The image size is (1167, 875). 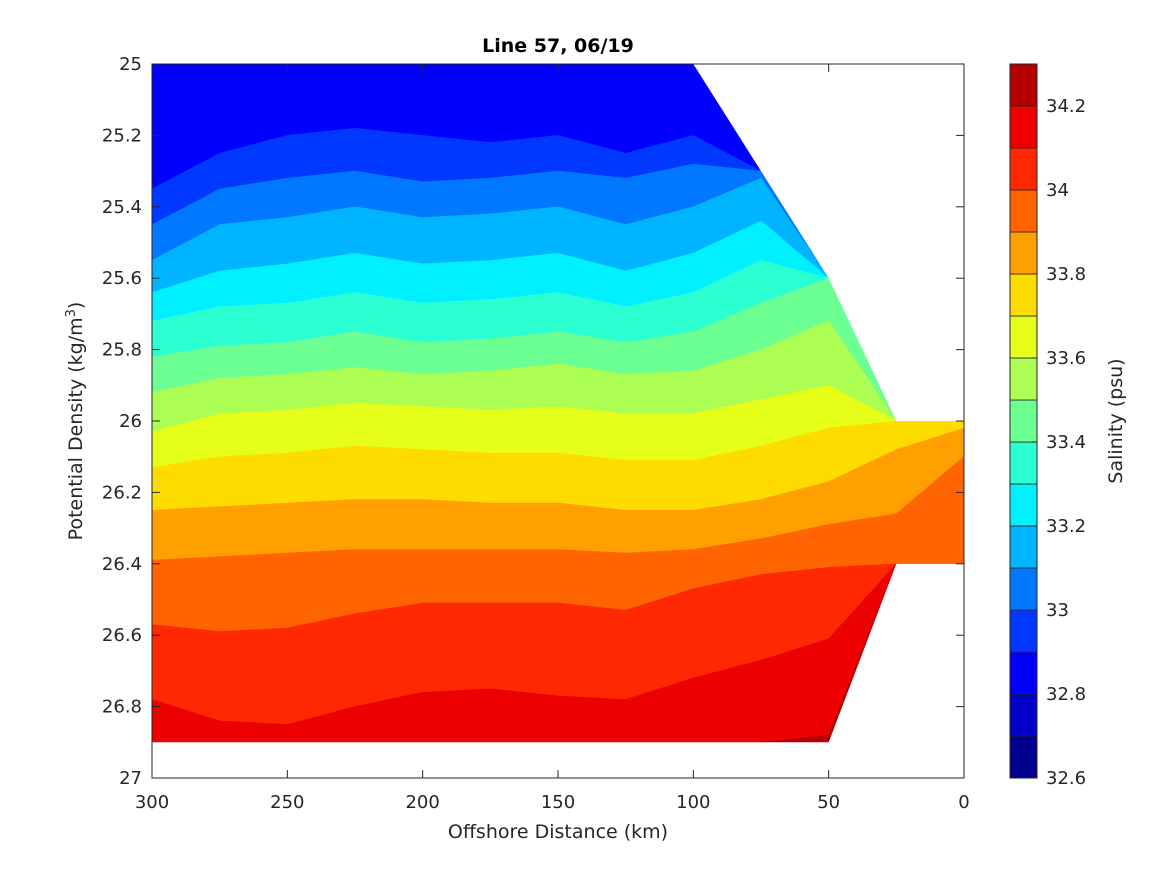 I want to click on colorbar-tick-label: 34, so click(x=1057, y=190).